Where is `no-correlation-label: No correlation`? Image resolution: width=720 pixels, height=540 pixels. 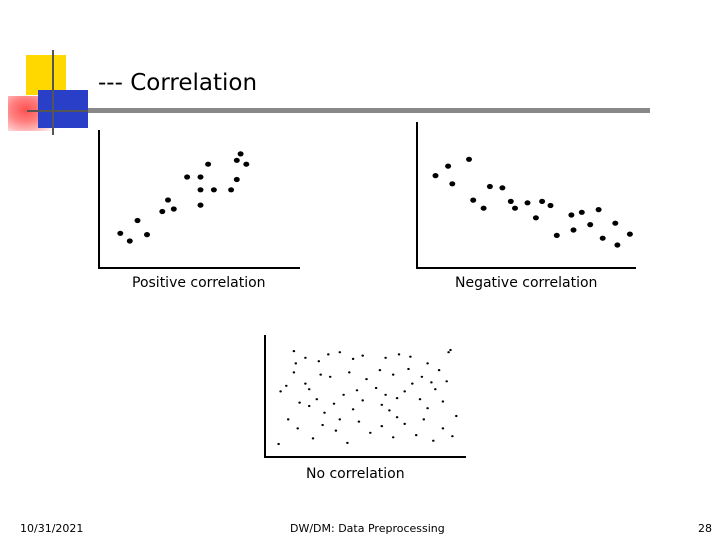
no-correlation-label: No correlation is located at coordinates (355, 474).